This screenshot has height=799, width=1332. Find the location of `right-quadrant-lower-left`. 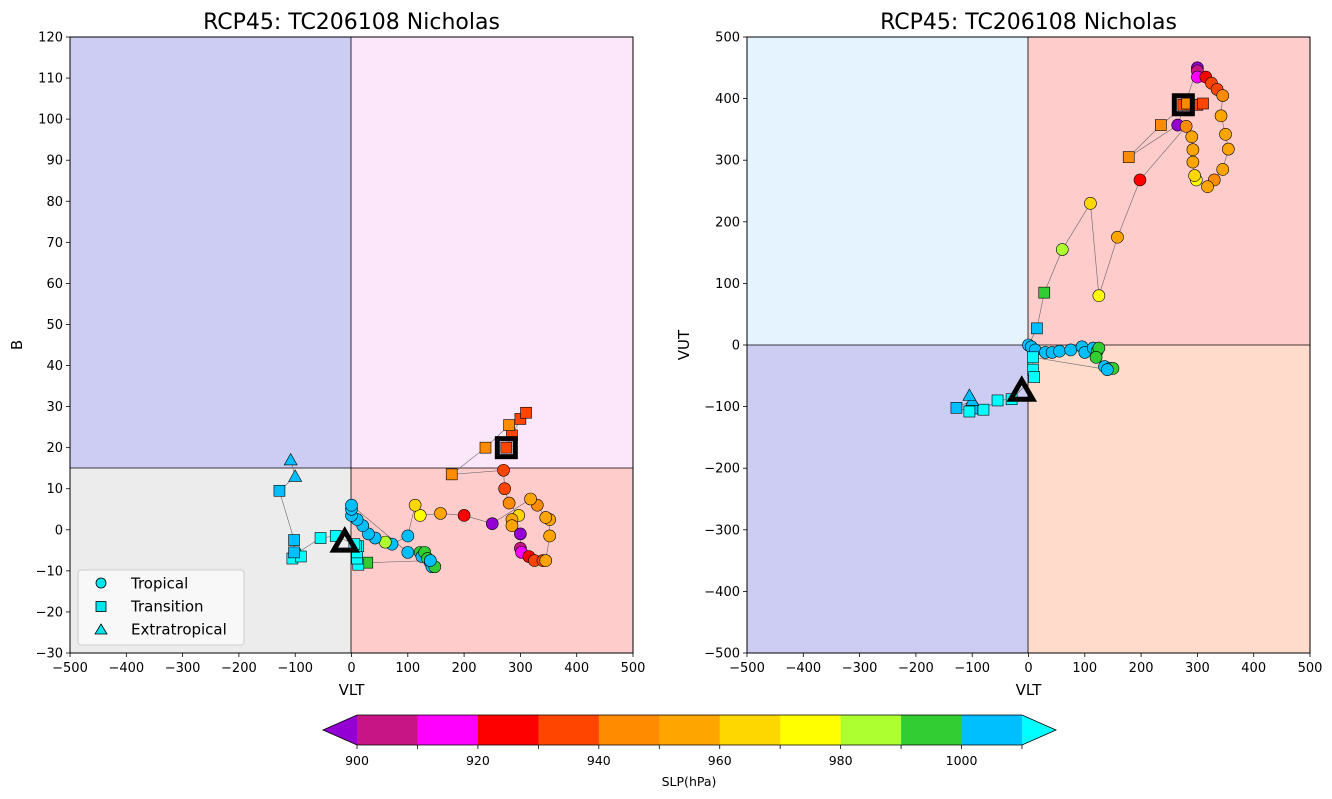

right-quadrant-lower-left is located at coordinates (887, 499).